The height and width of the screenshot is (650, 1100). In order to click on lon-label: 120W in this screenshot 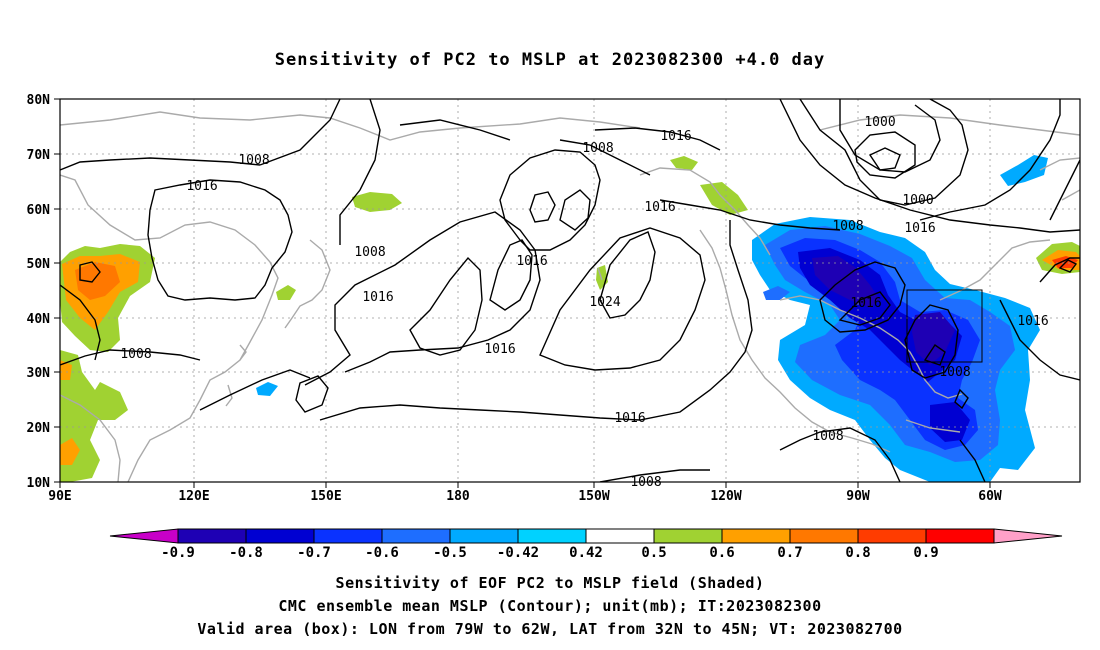, I will do `click(725, 496)`.